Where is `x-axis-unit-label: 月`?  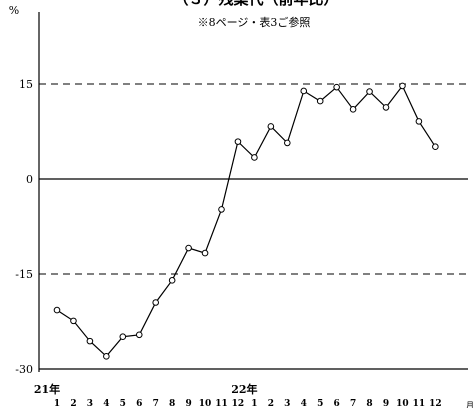
x-axis-unit-label: 月 is located at coordinates (470, 404).